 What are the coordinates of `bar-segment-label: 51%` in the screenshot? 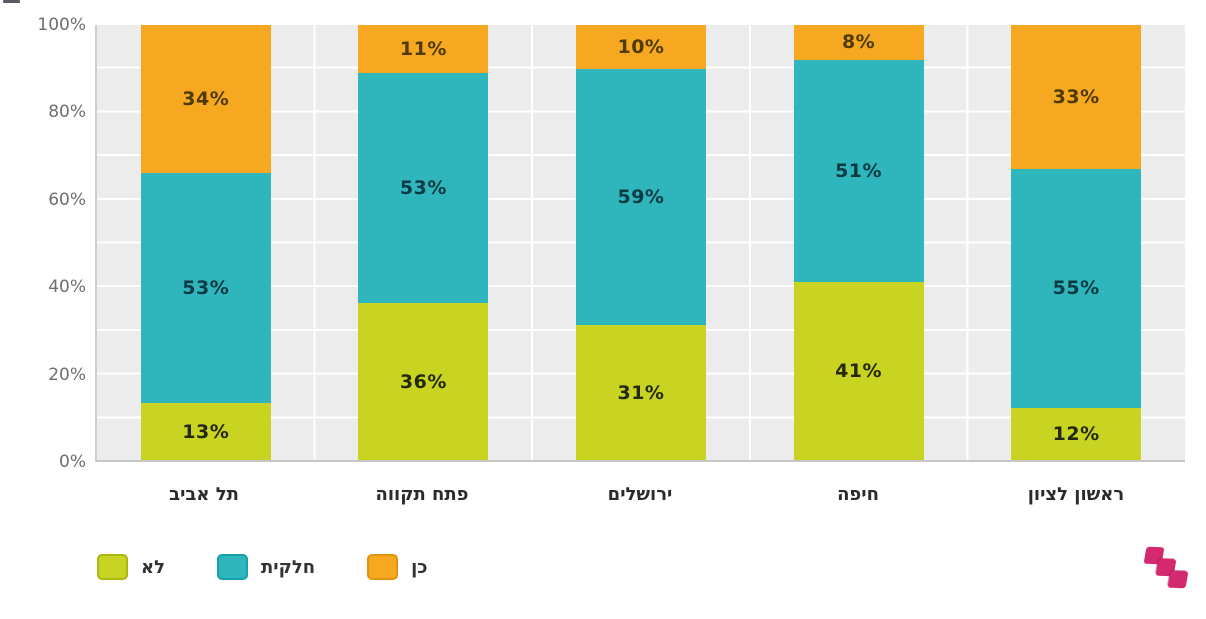 It's located at (859, 170).